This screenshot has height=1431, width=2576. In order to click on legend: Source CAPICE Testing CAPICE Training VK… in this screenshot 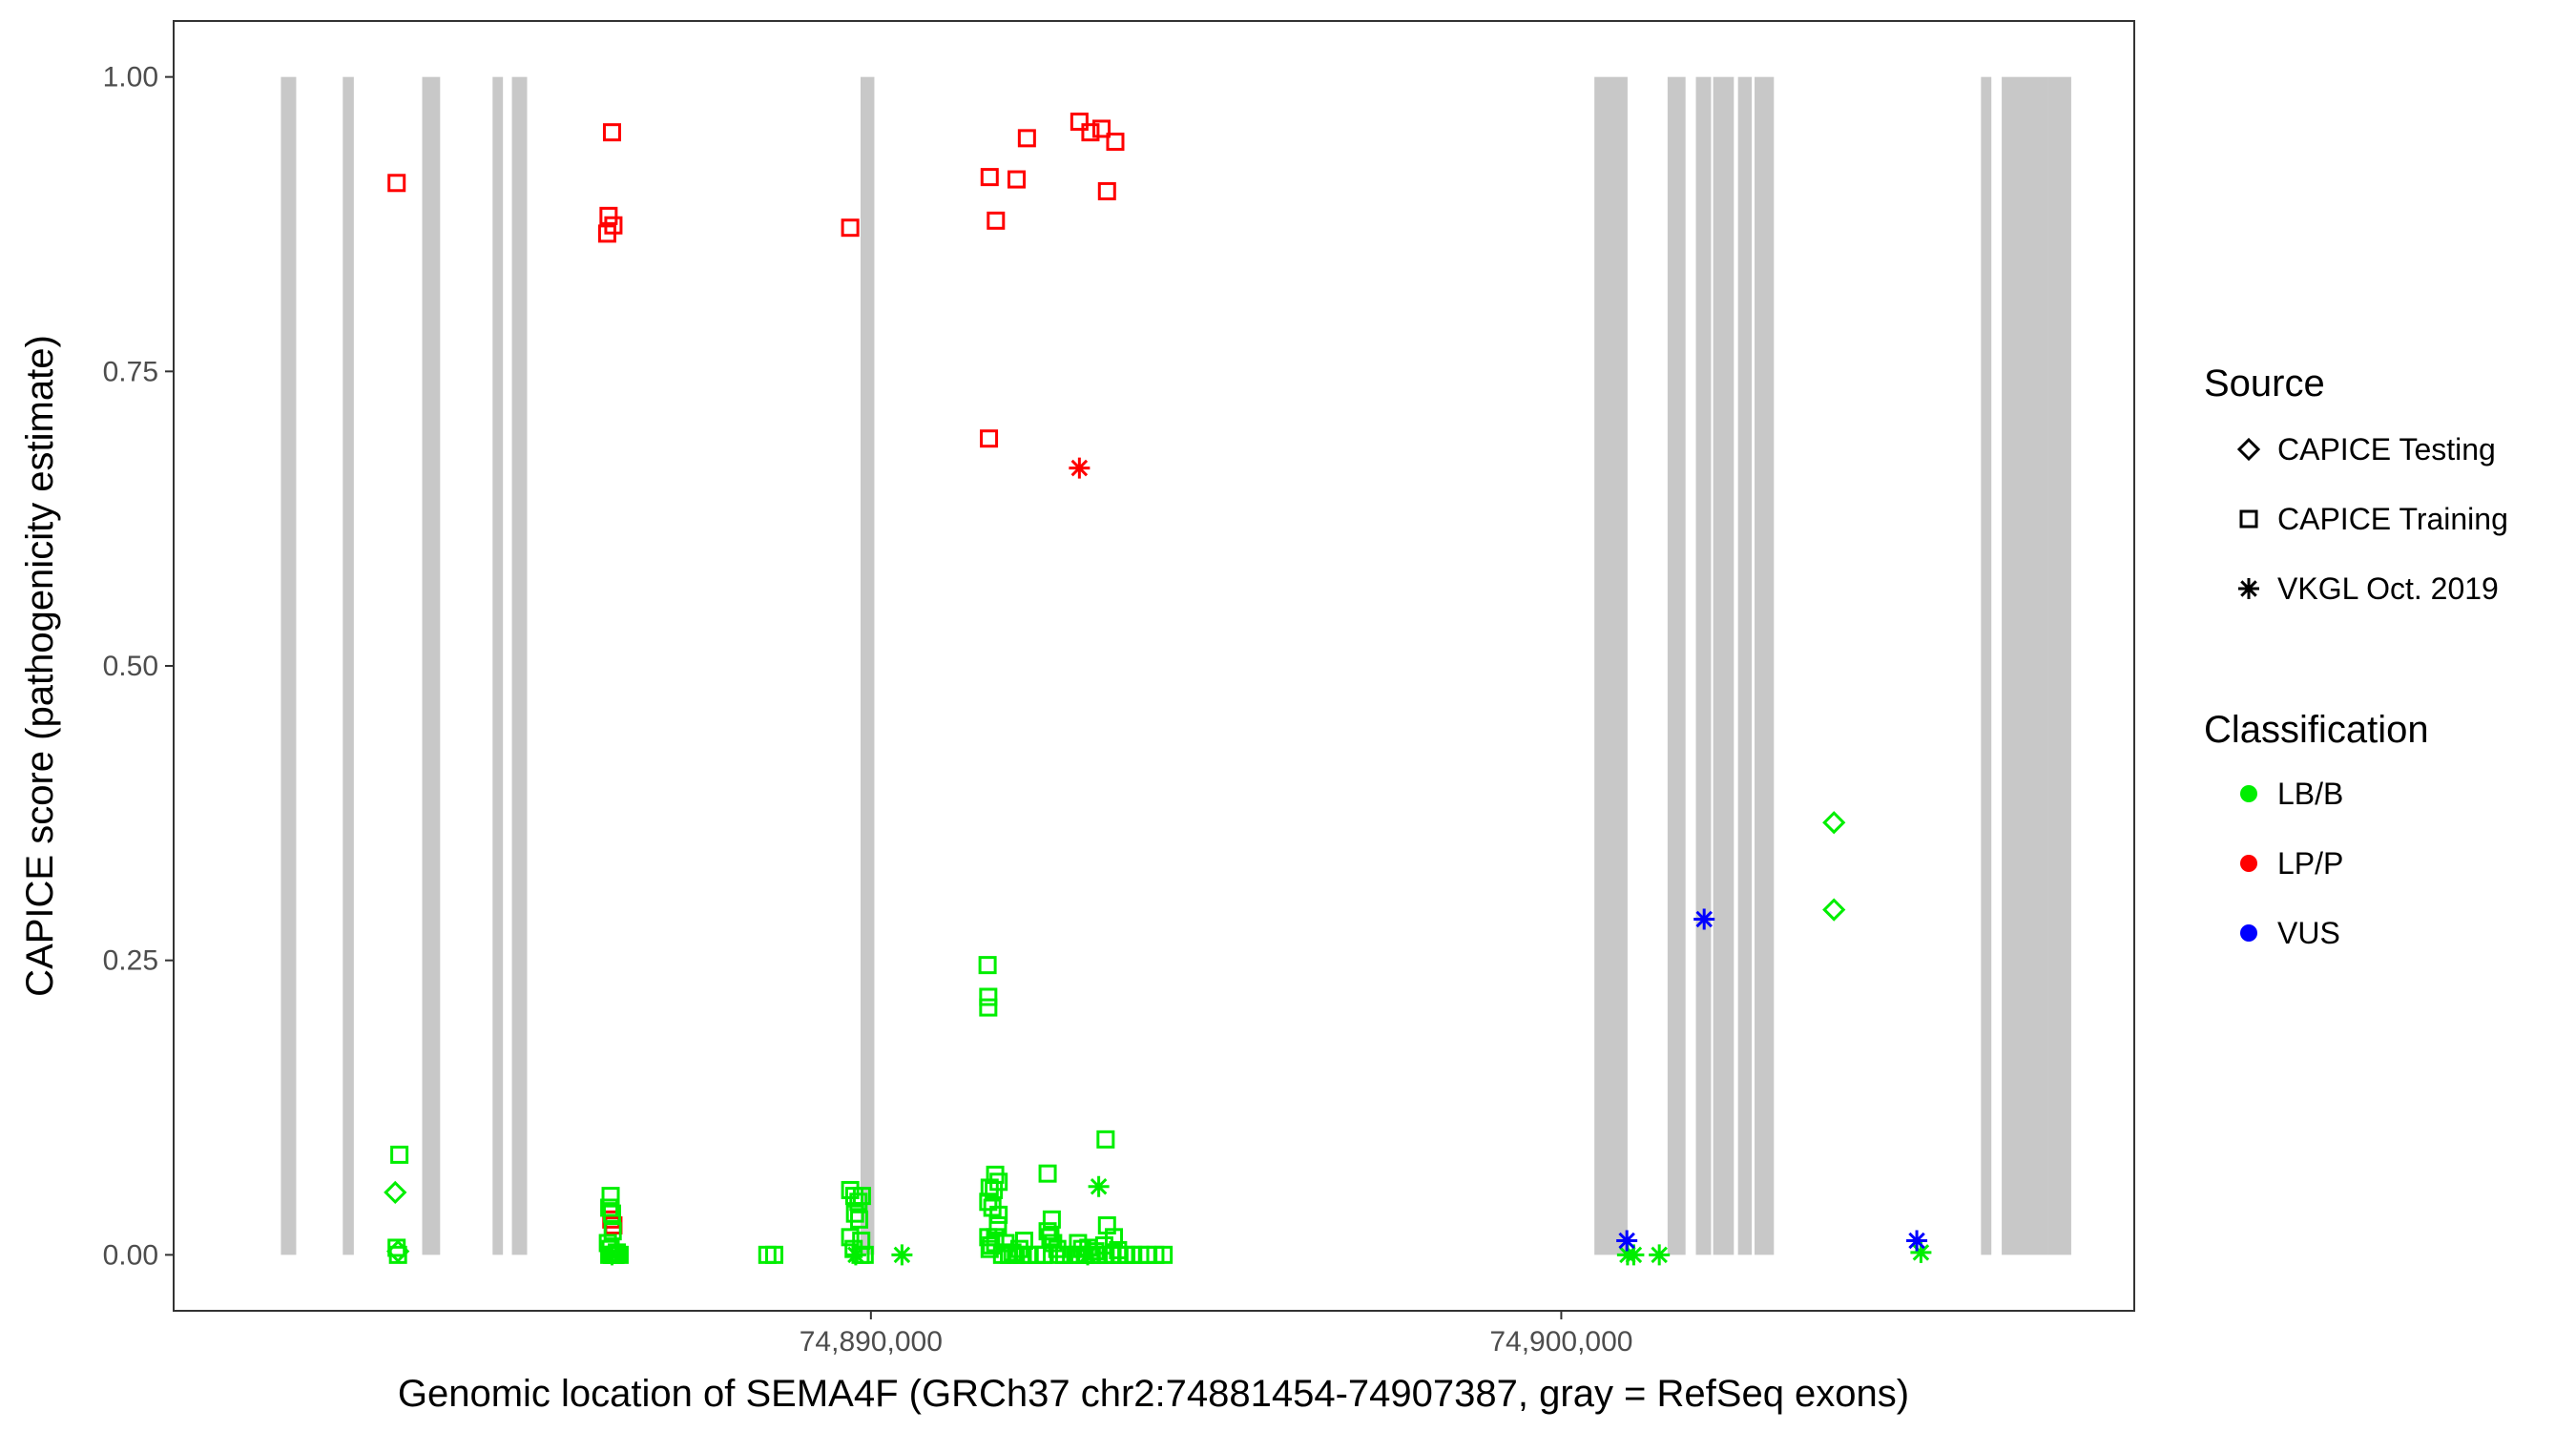, I will do `click(2356, 656)`.